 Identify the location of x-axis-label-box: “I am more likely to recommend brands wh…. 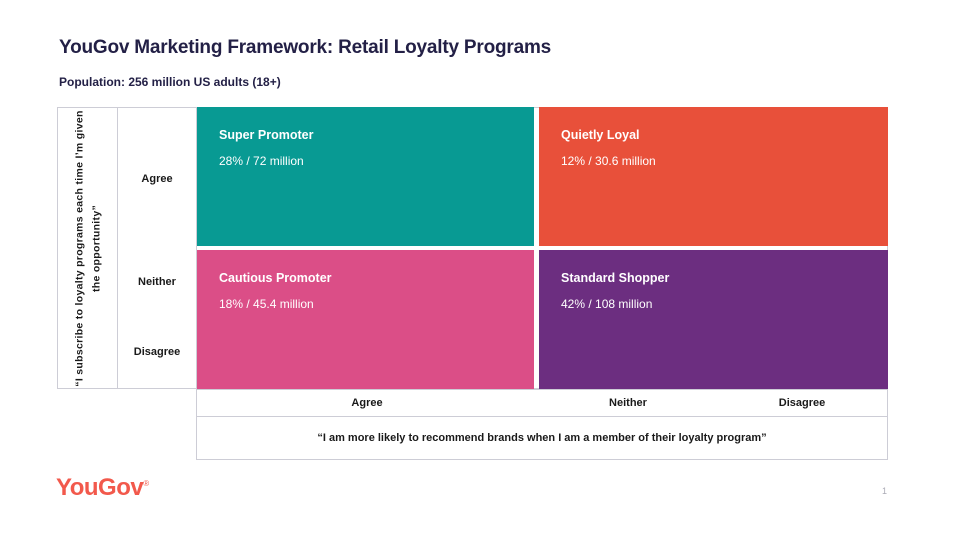
(542, 438).